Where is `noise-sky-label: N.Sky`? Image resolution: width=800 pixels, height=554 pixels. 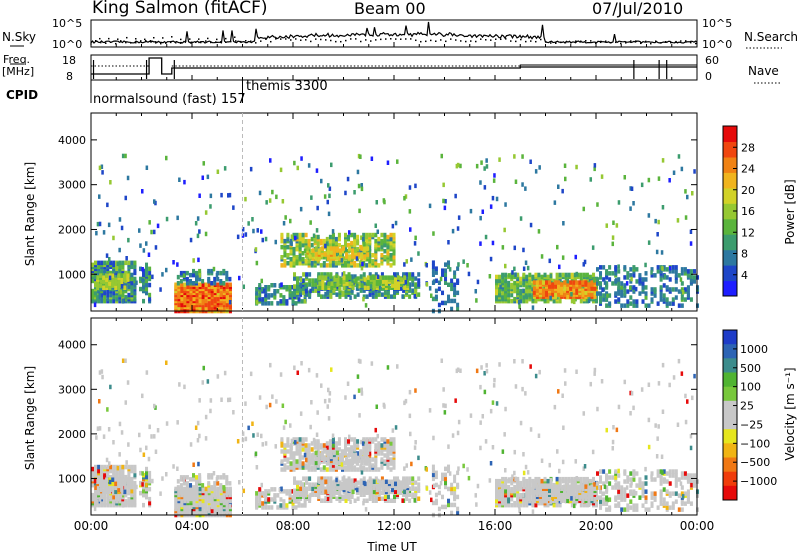
noise-sky-label: N.Sky is located at coordinates (19, 37).